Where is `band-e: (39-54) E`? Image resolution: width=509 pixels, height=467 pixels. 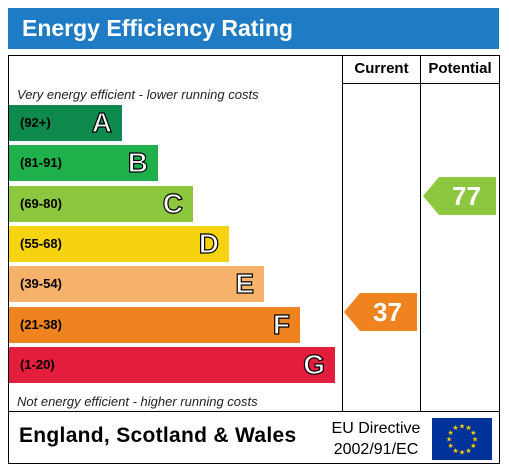
band-e: (39-54) E is located at coordinates (136, 284).